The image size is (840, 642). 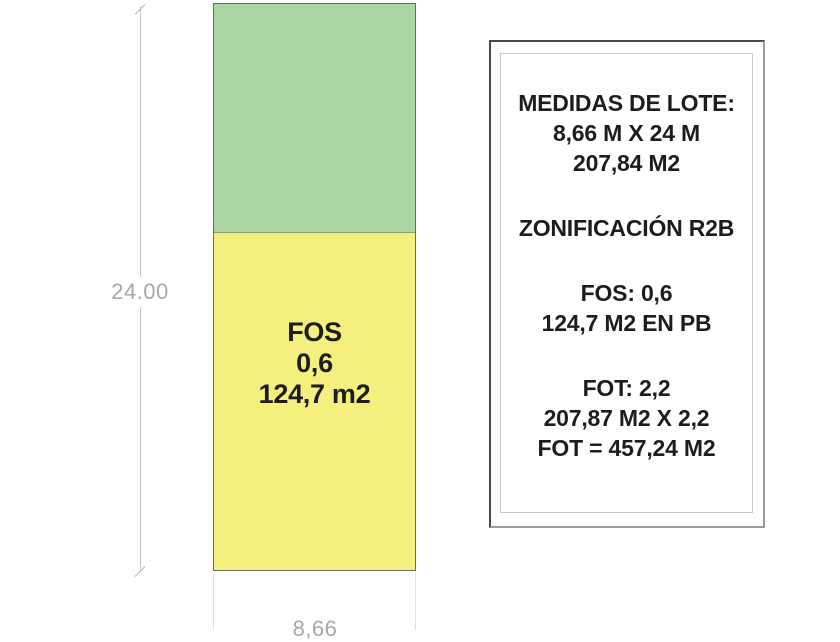 I want to click on fot-calculation: 207,87 M2 X 2,2, so click(x=626, y=418).